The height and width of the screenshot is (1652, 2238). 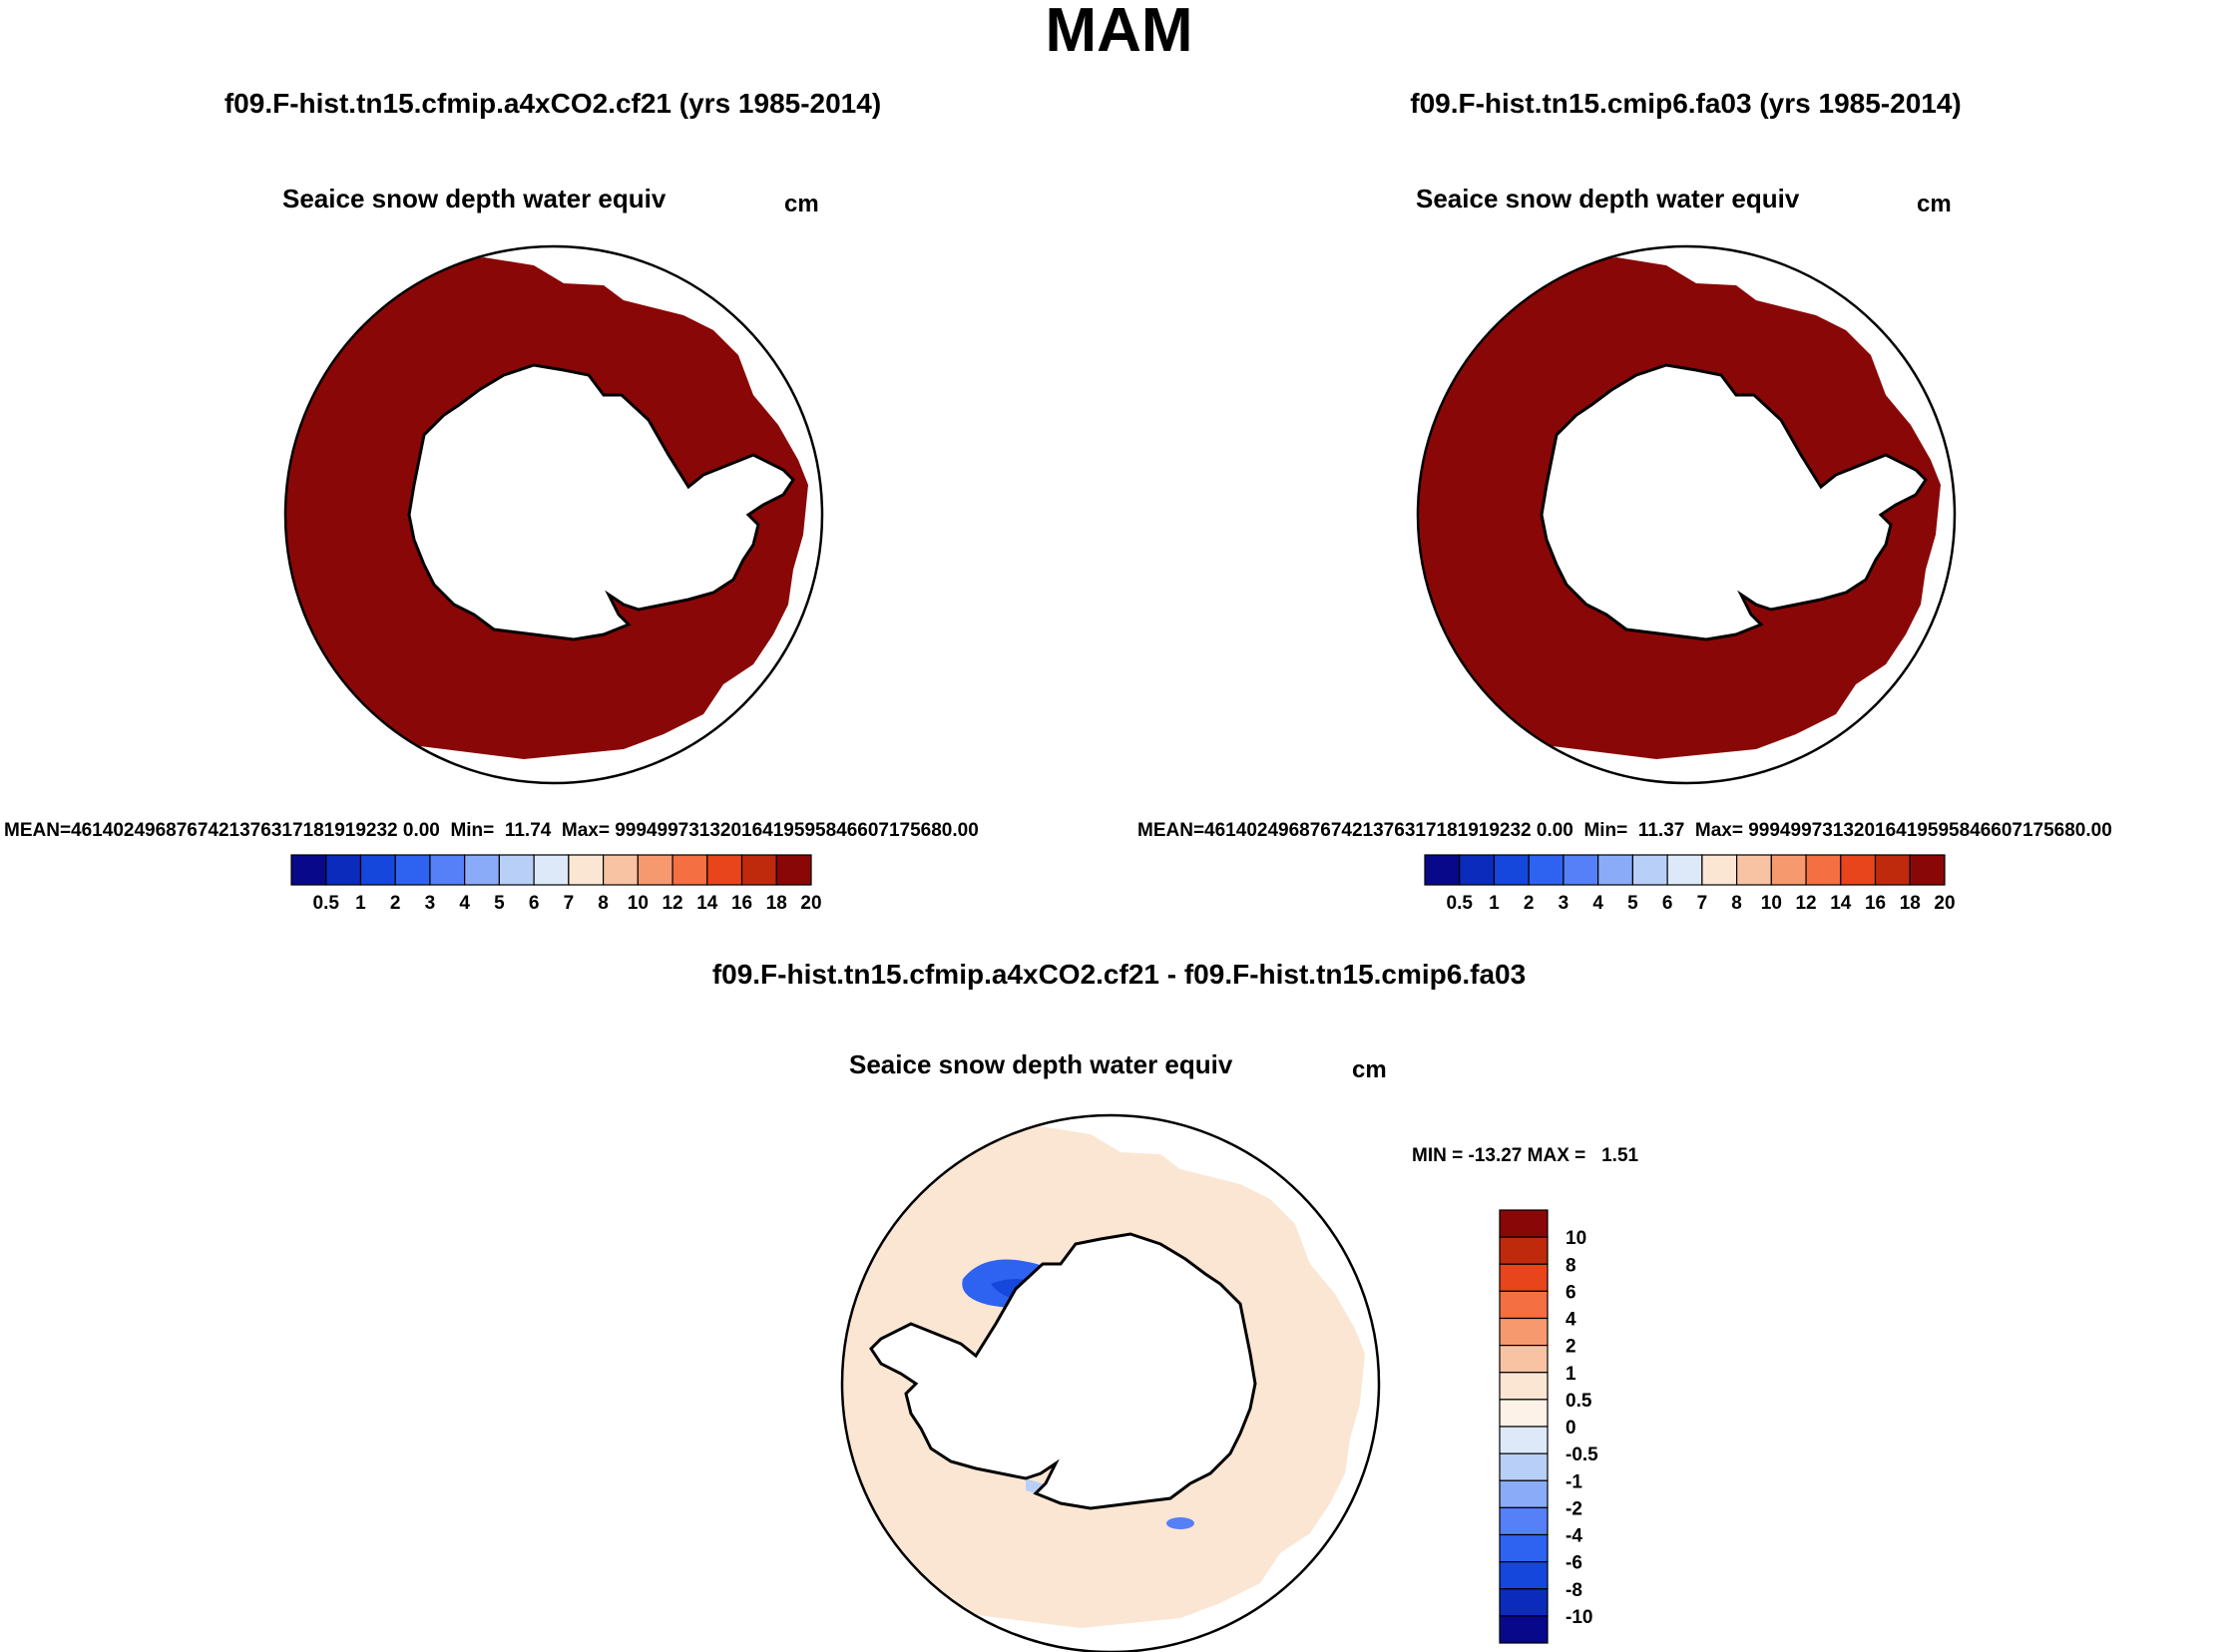 What do you see at coordinates (1571, 1347) in the screenshot?
I see `diff-colorbar-tick-label: 2` at bounding box center [1571, 1347].